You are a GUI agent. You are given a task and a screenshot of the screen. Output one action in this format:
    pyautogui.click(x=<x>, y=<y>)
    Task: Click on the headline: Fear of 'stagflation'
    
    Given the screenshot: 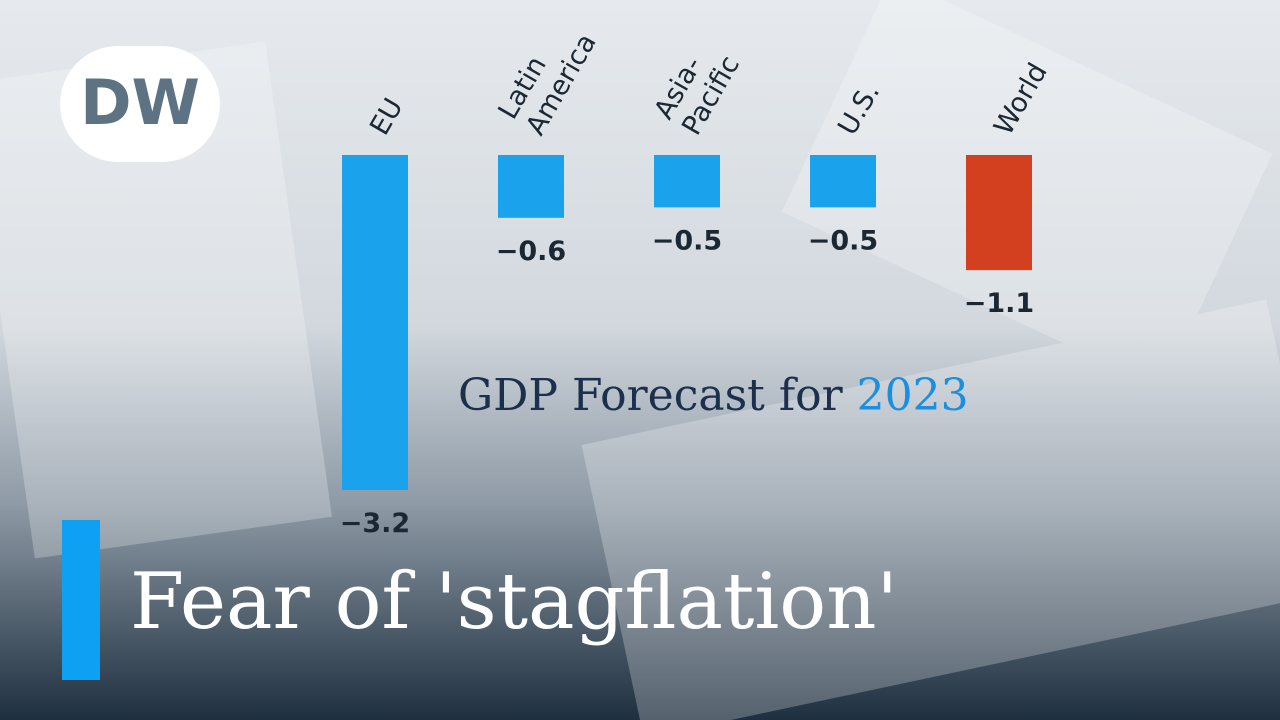 What is the action you would take?
    pyautogui.click(x=514, y=602)
    